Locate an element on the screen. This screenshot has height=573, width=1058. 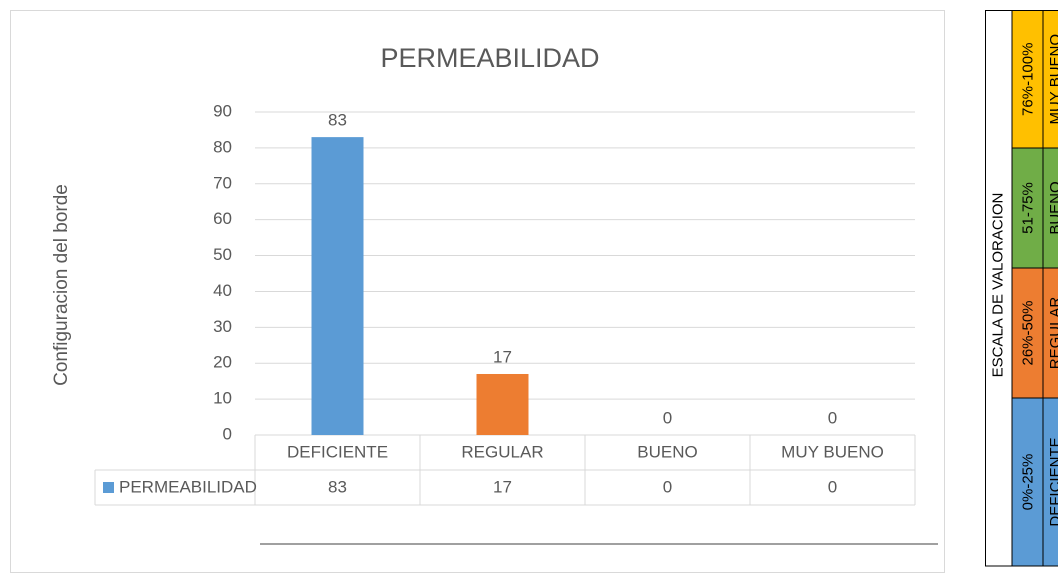
scale-range: 26%-50% is located at coordinates (1027, 332).